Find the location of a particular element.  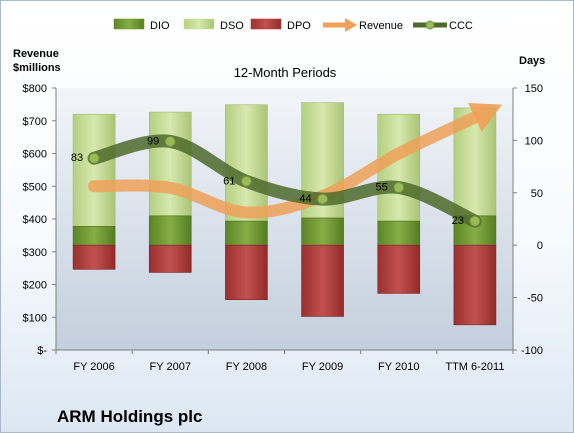

legend-arrowhead-icon is located at coordinates (351, 25).